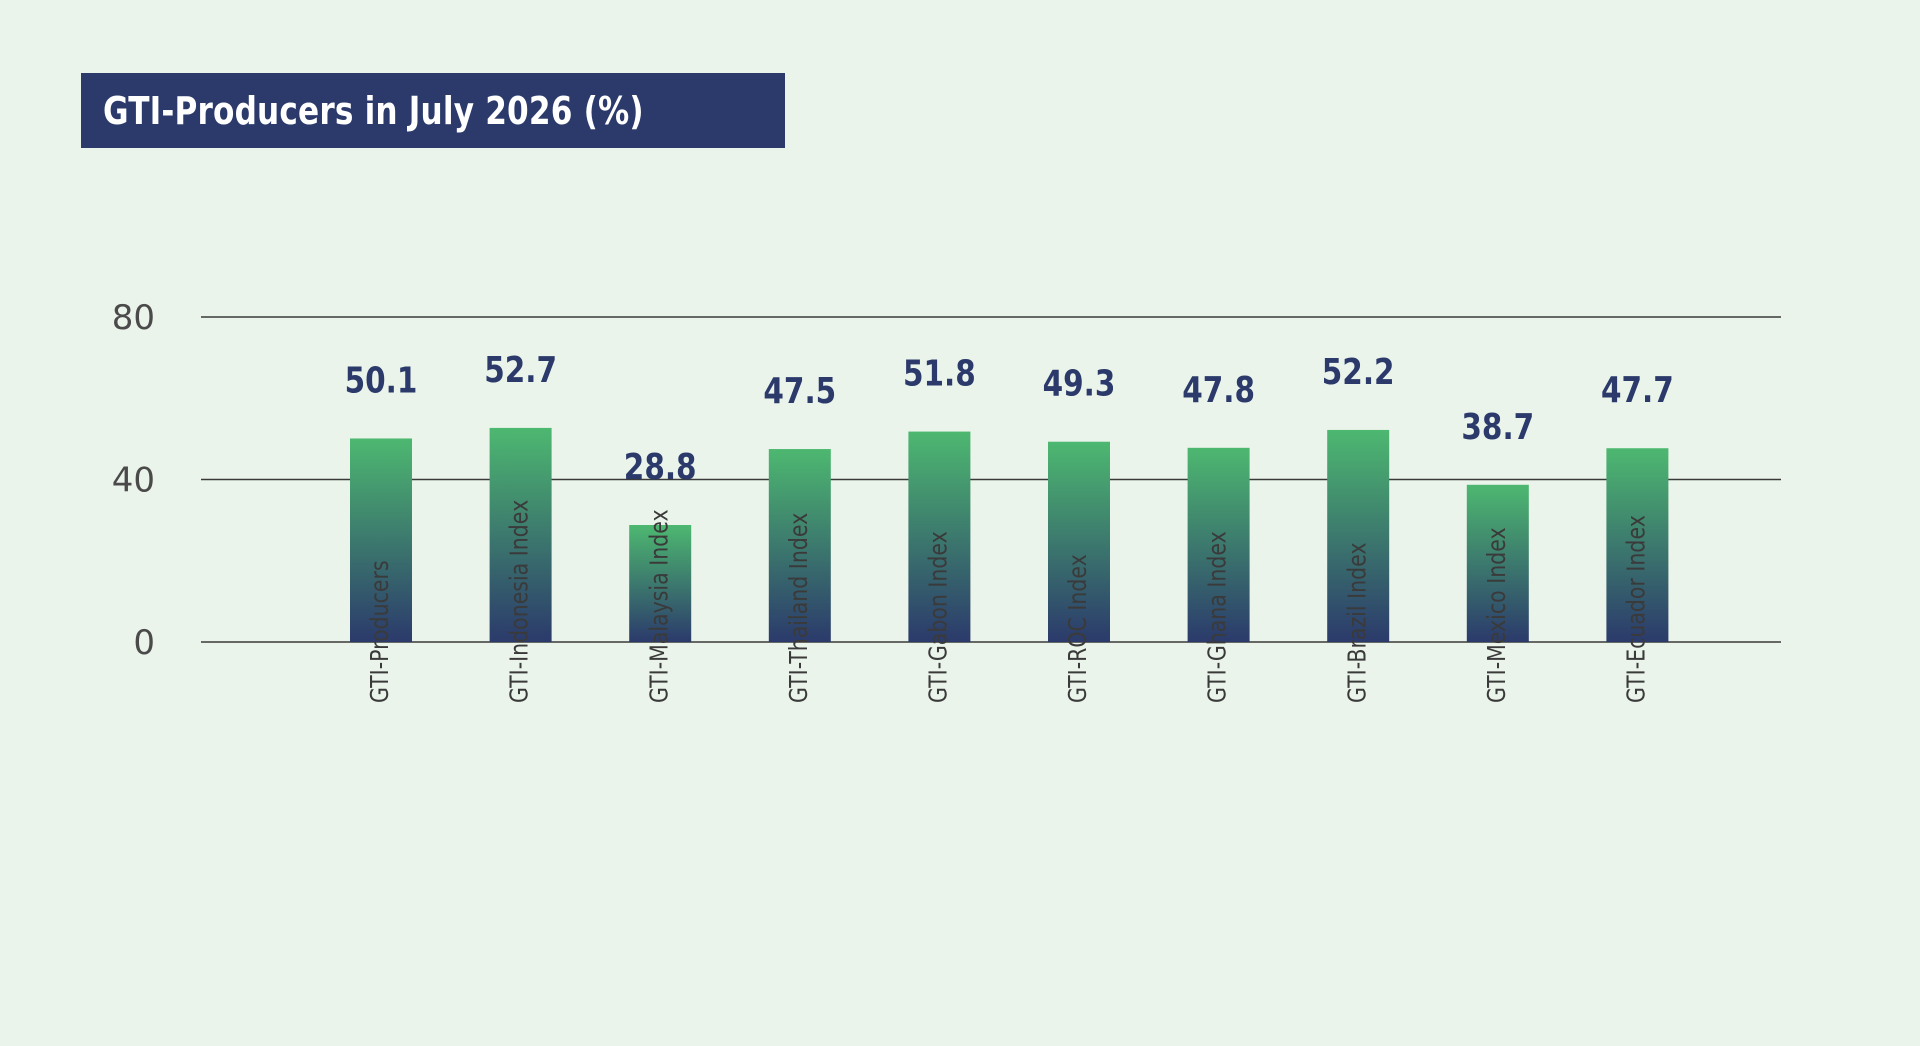 The image size is (1920, 1046). I want to click on x-tick-label: GTI-Malaysia Index, so click(659, 606).